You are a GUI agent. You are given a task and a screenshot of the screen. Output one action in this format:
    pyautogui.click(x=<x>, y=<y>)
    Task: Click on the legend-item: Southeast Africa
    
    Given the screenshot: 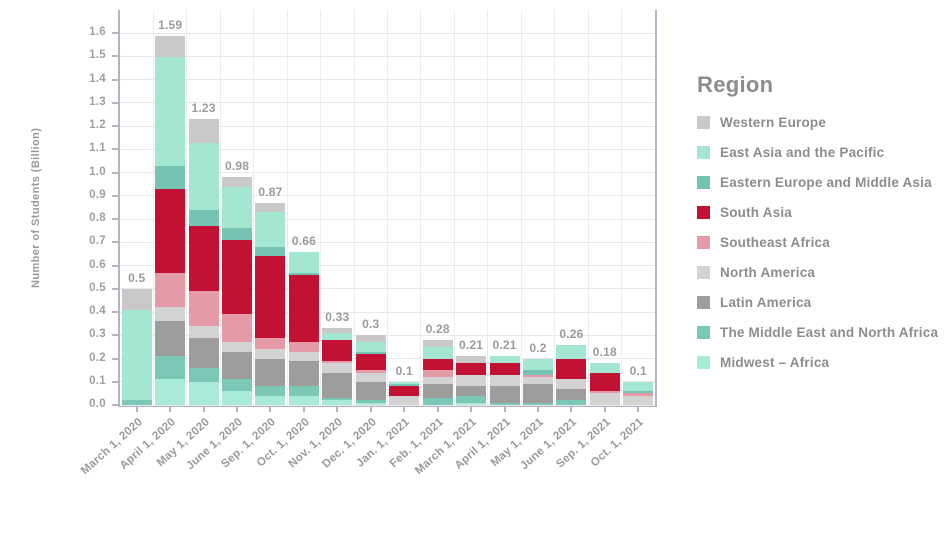 What is the action you would take?
    pyautogui.click(x=817, y=242)
    